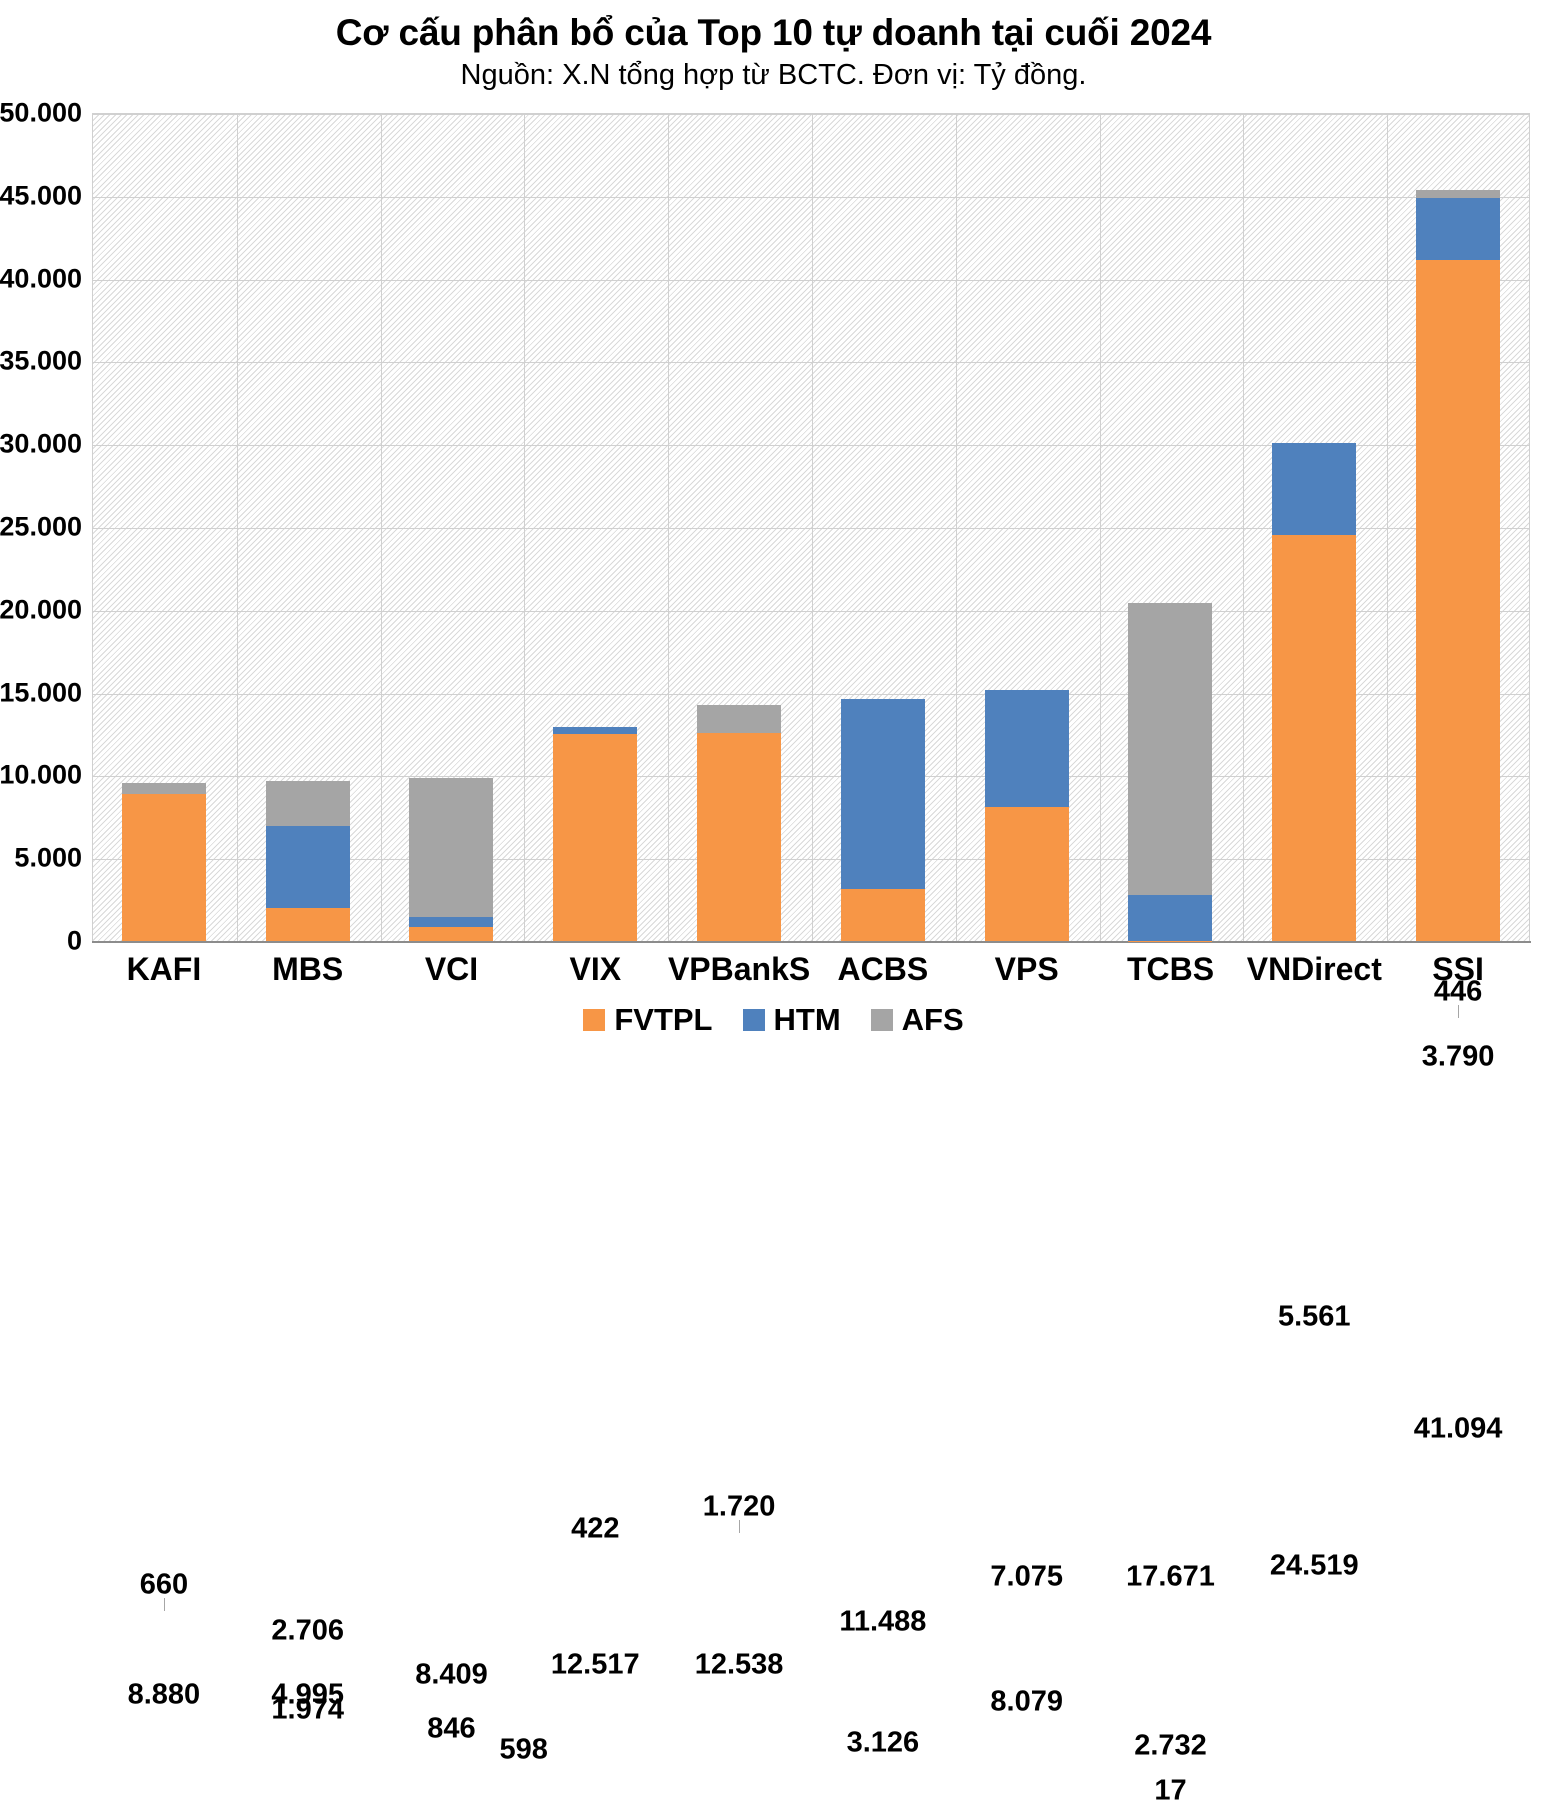 The image size is (1547, 1807). What do you see at coordinates (1026, 1576) in the screenshot?
I see `bar-value-label: 7.075` at bounding box center [1026, 1576].